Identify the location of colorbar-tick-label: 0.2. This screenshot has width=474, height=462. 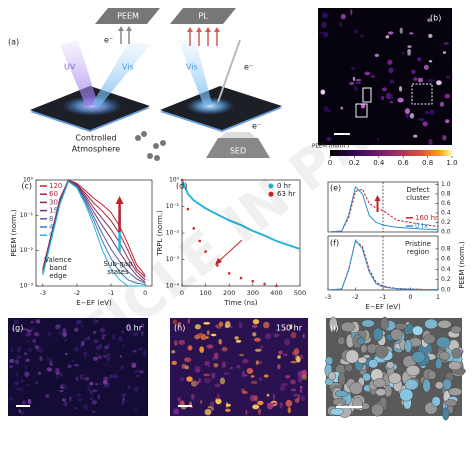
(354, 163).